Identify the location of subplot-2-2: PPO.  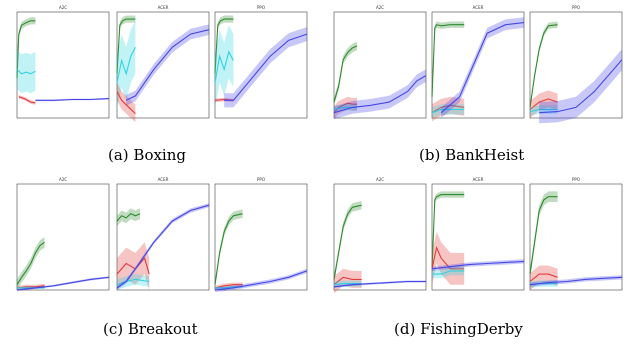
(261, 235).